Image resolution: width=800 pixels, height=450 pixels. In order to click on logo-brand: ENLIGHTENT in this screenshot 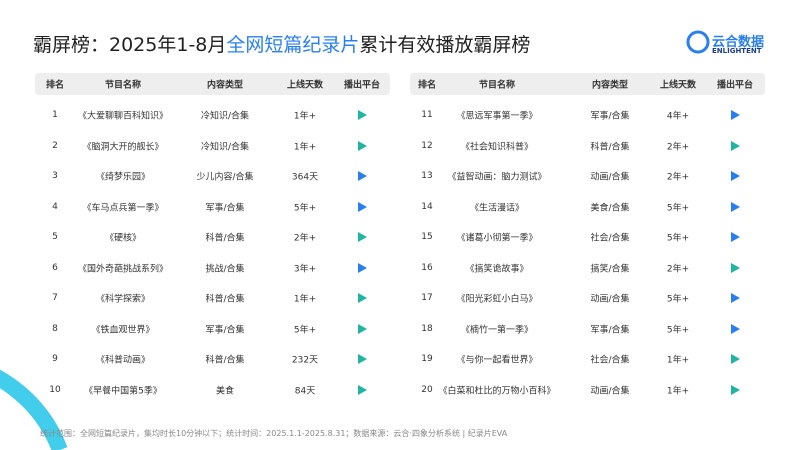, I will do `click(737, 51)`.